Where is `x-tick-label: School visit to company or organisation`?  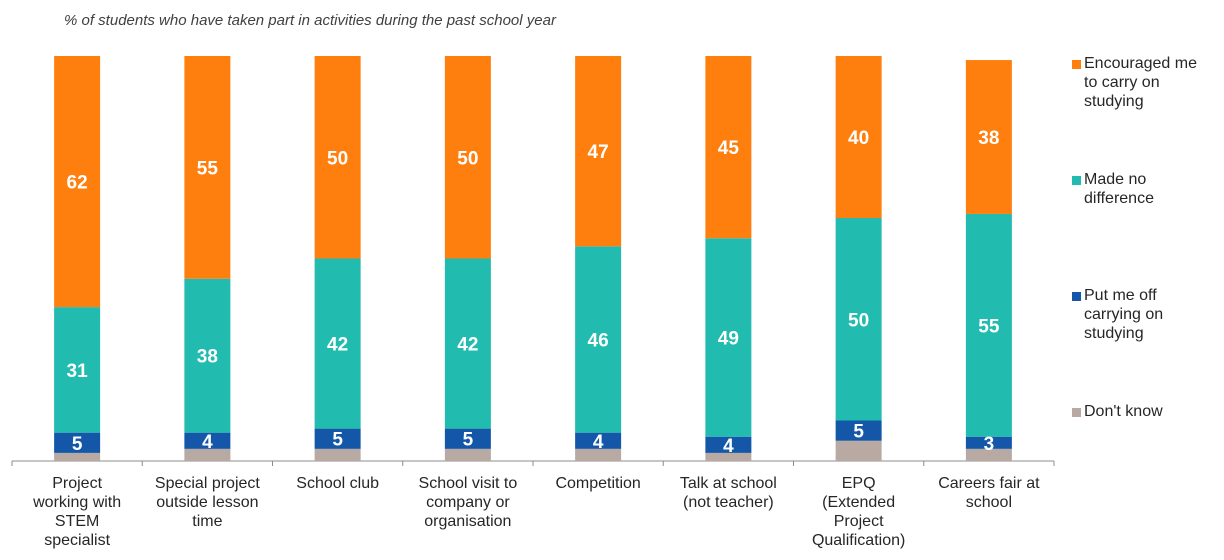 x-tick-label: School visit to company or organisation is located at coordinates (468, 502).